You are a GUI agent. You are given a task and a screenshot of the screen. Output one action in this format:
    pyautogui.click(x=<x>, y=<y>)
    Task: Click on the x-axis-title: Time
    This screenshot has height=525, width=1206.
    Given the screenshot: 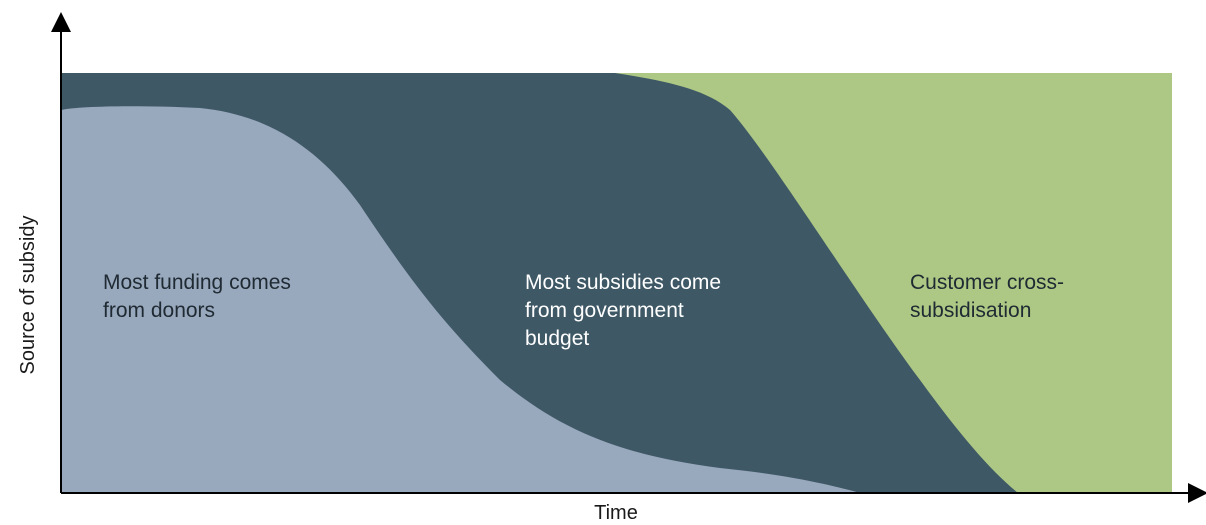 What is the action you would take?
    pyautogui.click(x=616, y=513)
    